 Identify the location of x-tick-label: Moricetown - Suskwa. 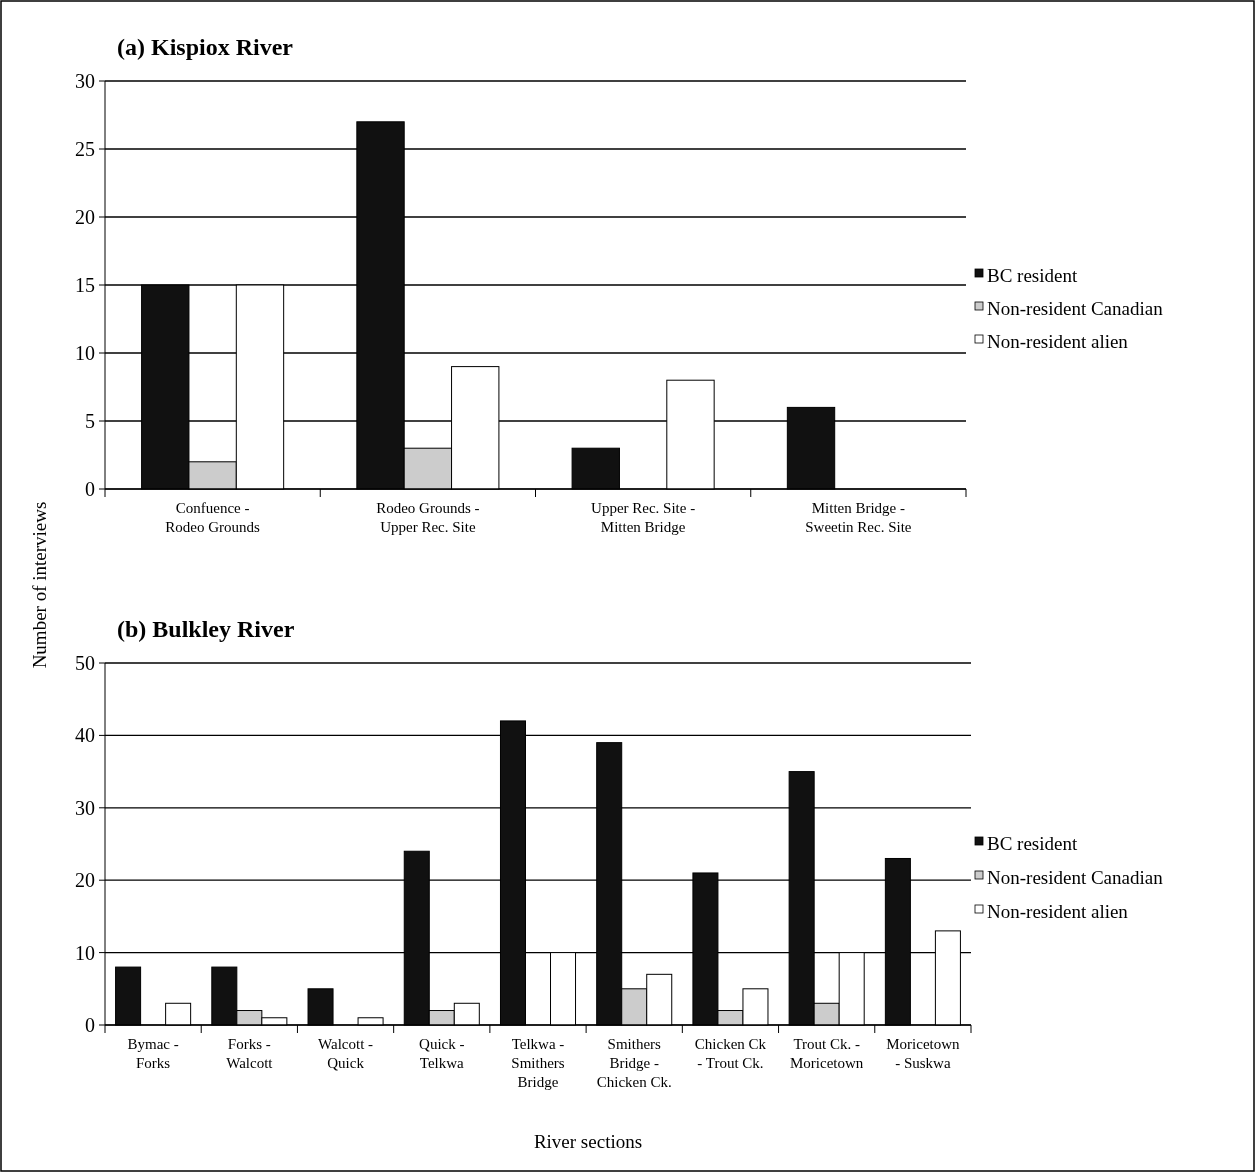
(923, 1053).